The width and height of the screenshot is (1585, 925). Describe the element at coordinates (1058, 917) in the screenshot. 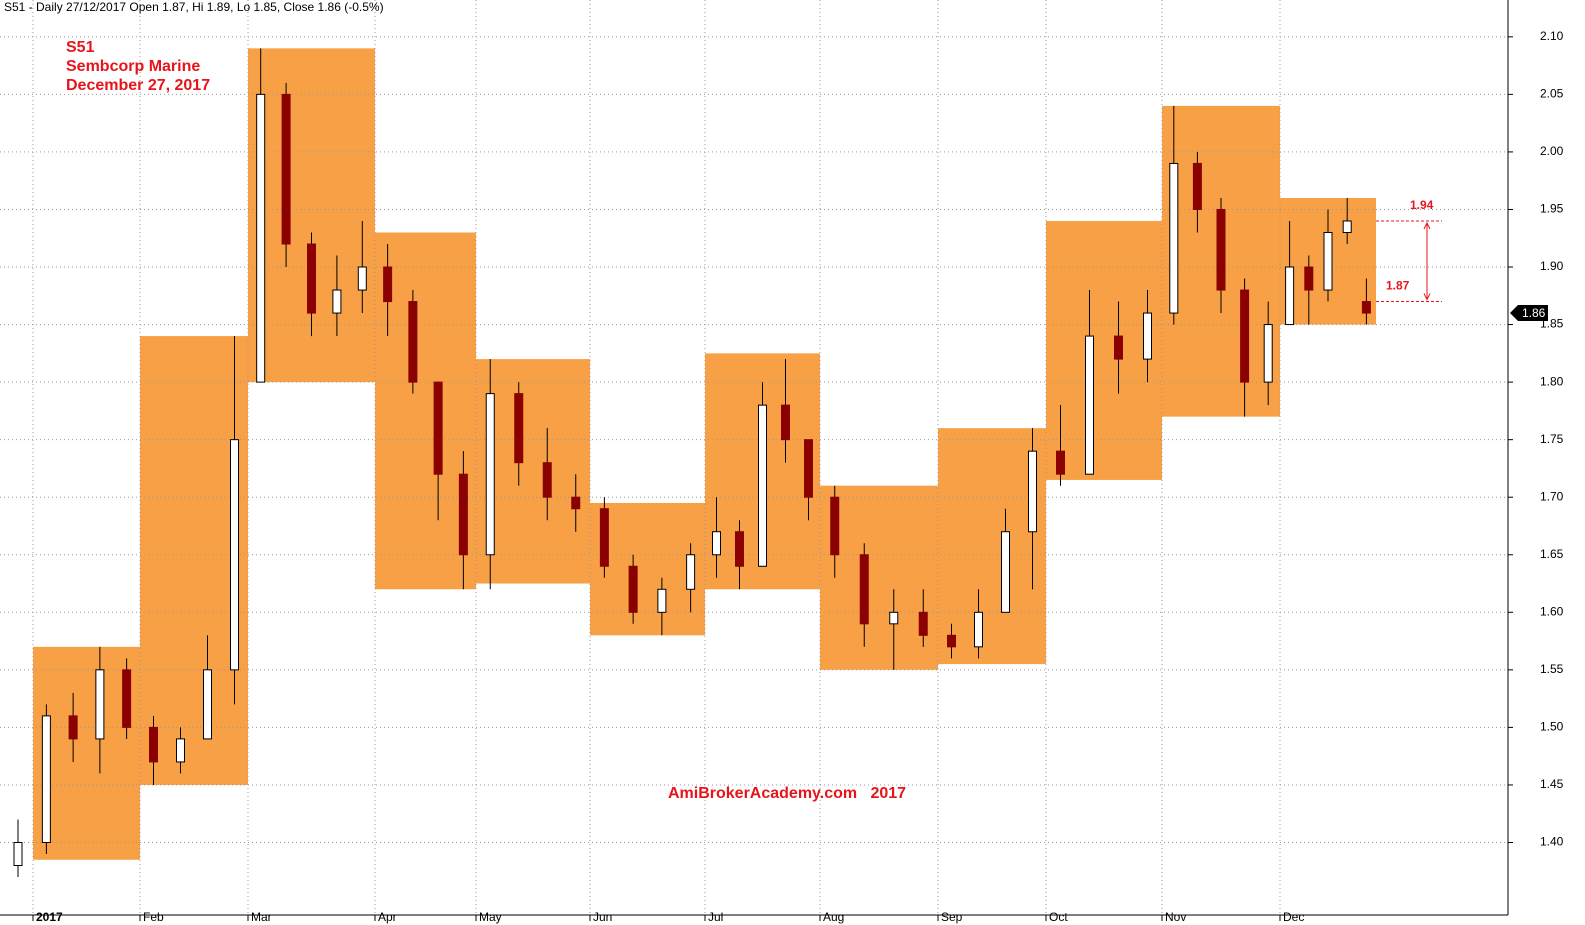

I see `x-tick-label: Oct` at that location.